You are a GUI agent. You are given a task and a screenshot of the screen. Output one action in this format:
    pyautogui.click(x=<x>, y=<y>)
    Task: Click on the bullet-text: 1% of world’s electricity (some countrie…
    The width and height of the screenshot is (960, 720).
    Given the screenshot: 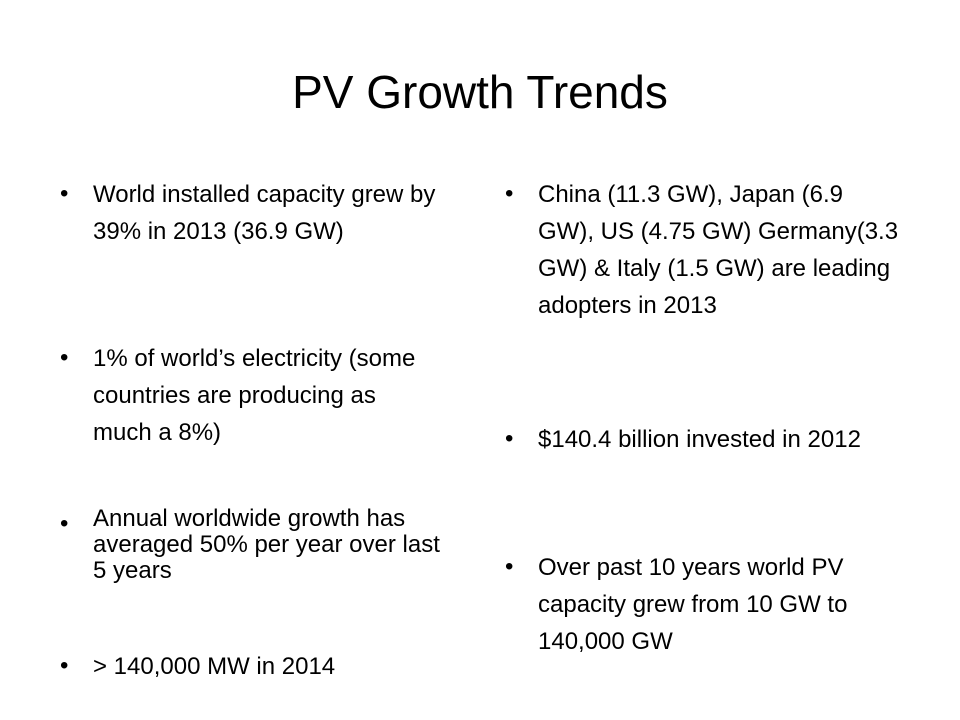 What is the action you would take?
    pyautogui.click(x=254, y=395)
    